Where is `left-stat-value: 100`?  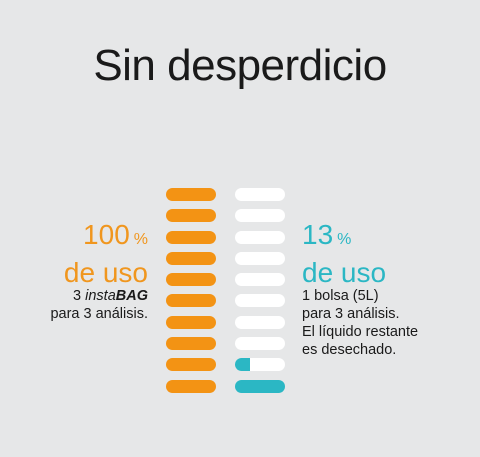 left-stat-value: 100 is located at coordinates (106, 234).